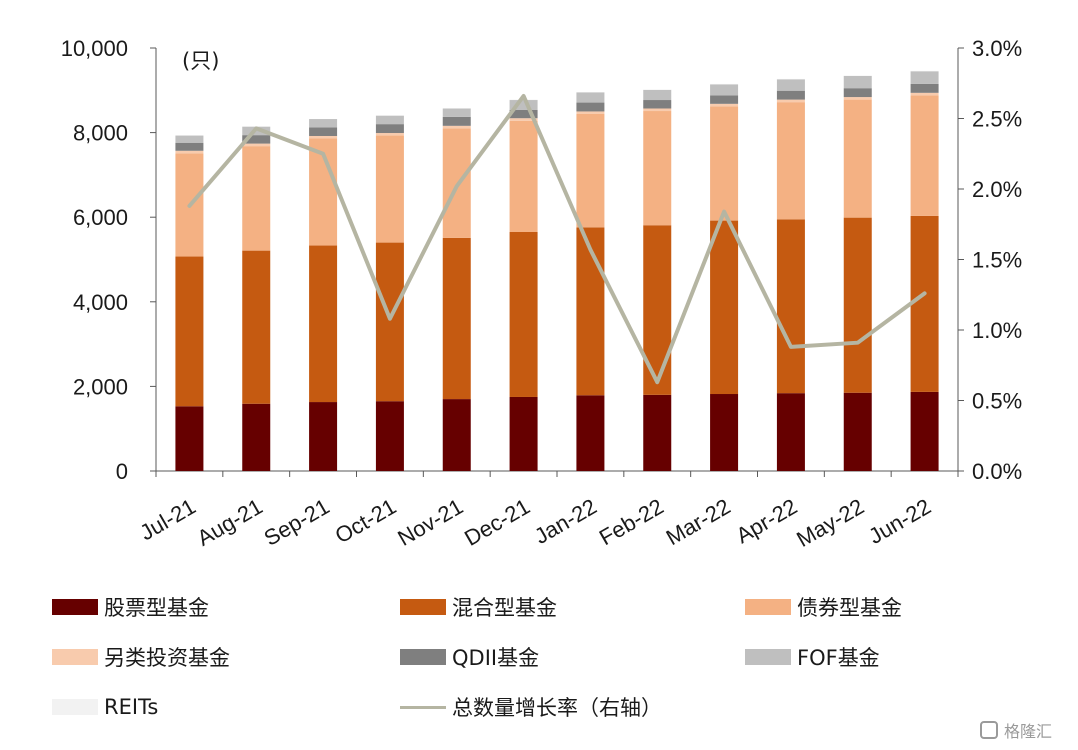 This screenshot has height=750, width=1078. I want to click on x-axis-tick-label: Nov-21, so click(430, 522).